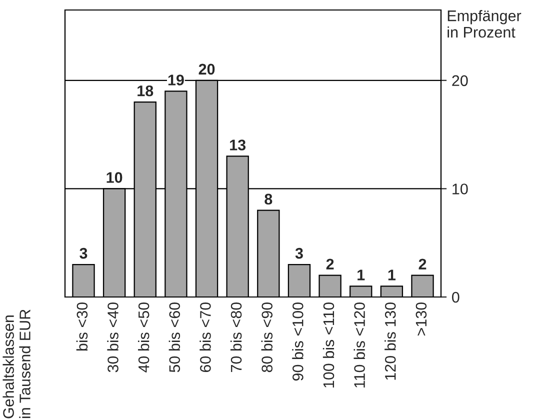 This screenshot has height=419, width=547. Describe the element at coordinates (485, 24) in the screenshot. I see `y-axis-title: Empfänger in Prozent` at that location.